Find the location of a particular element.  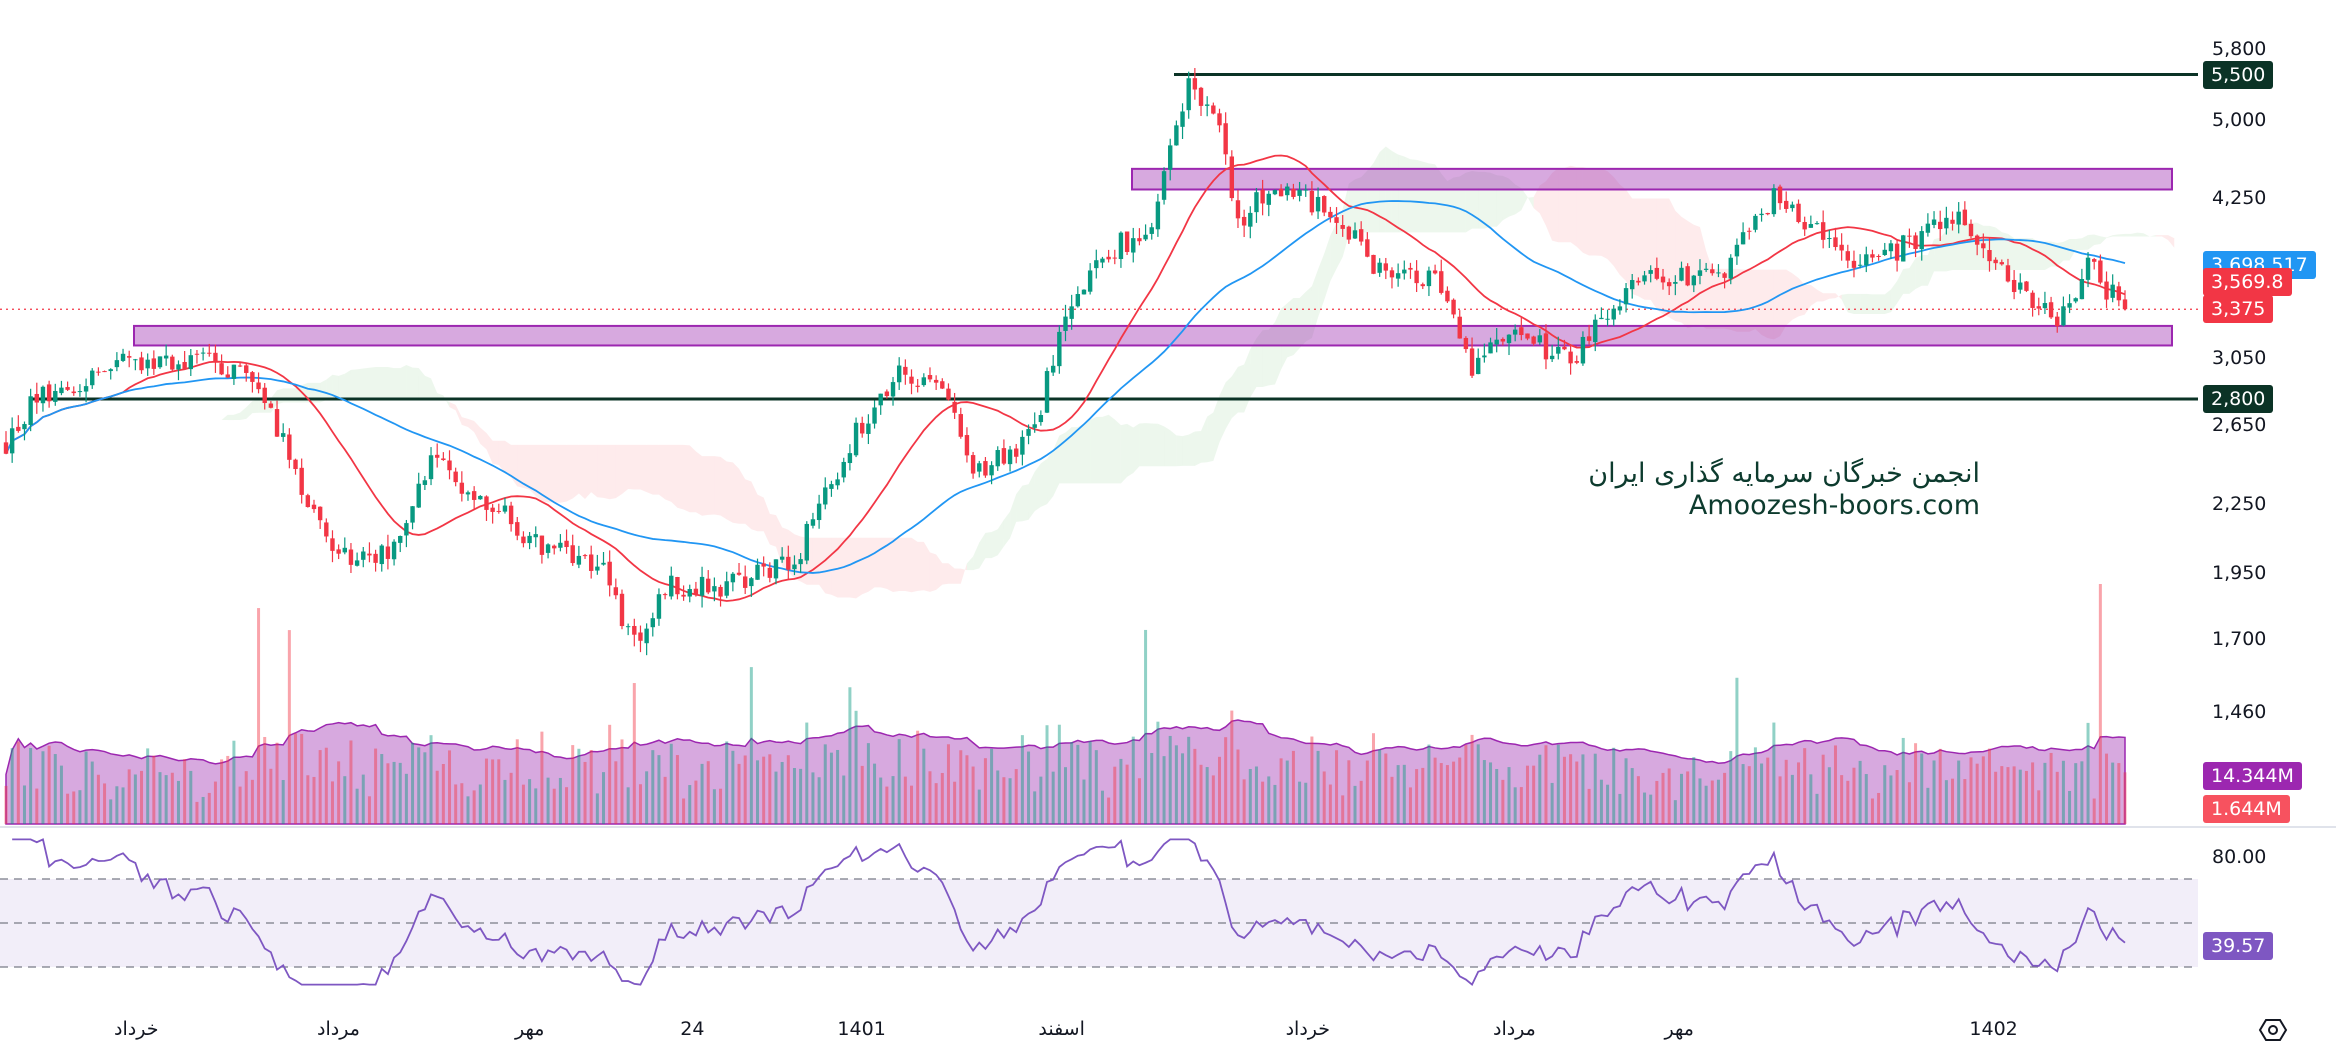

price-tick: 5,800 is located at coordinates (2239, 49).